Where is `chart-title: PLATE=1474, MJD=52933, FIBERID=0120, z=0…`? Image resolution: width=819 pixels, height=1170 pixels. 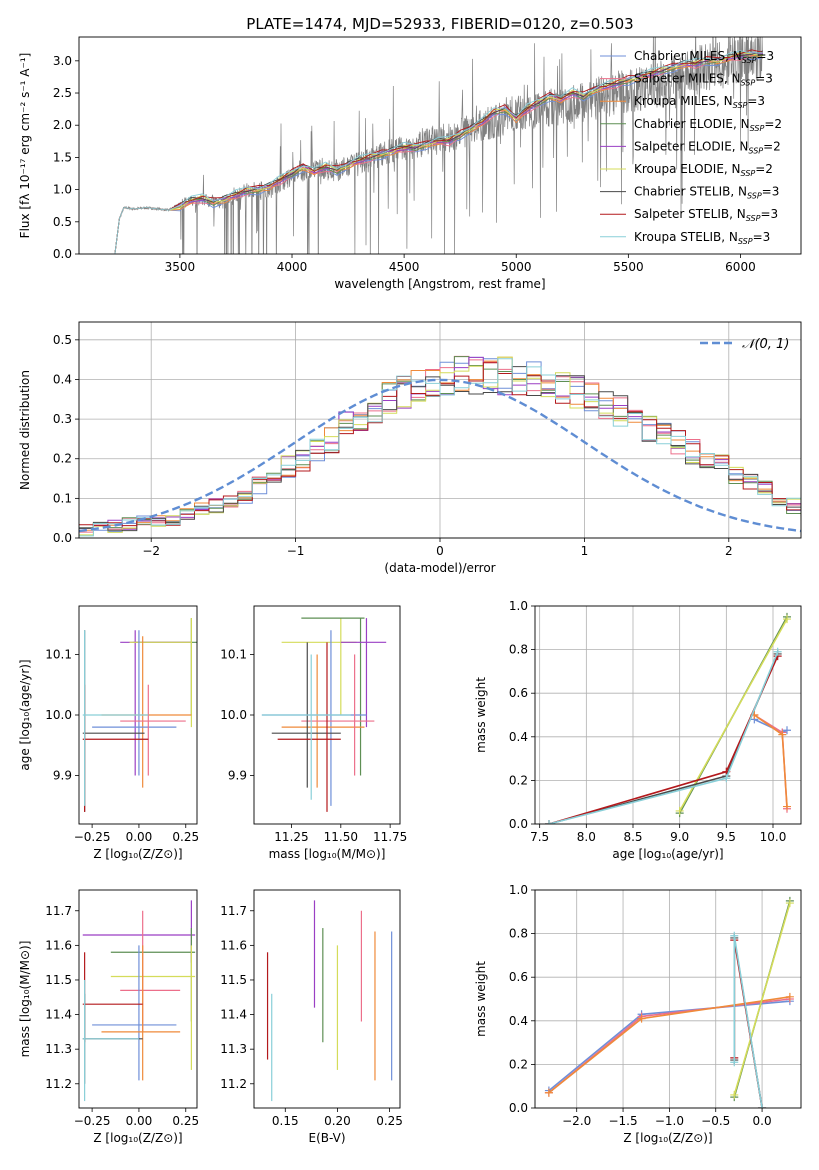 chart-title: PLATE=1474, MJD=52933, FIBERID=0120, z=0… is located at coordinates (439, 24).